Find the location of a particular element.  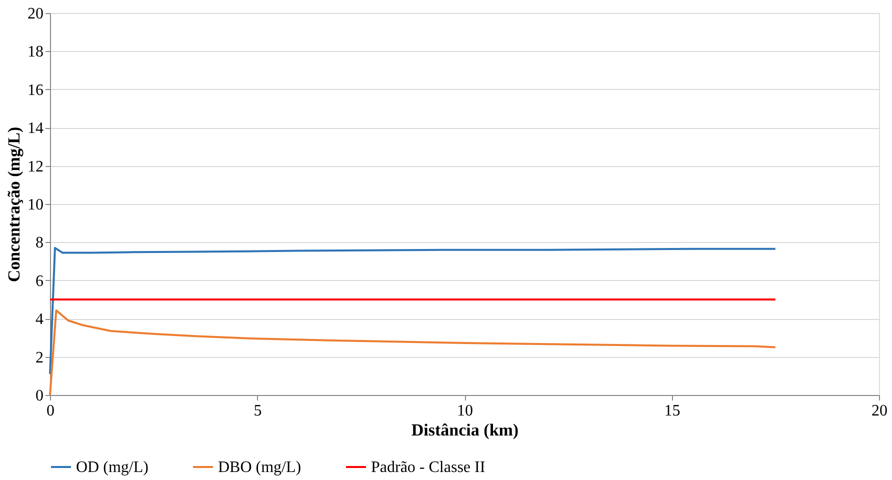

y-tick-label: 16 is located at coordinates (36, 90).